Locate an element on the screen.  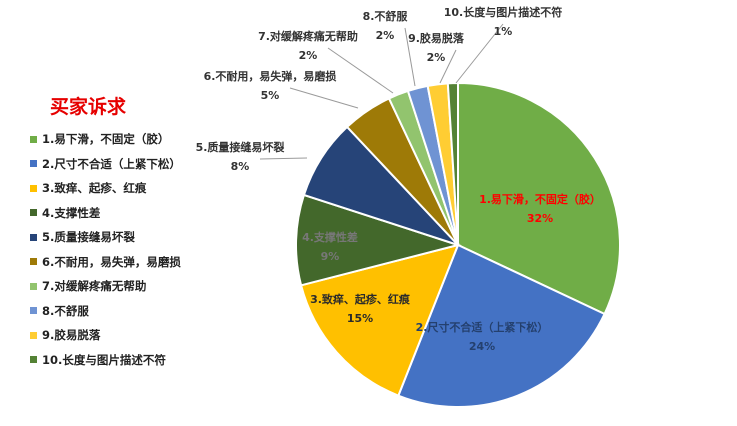
chart-title: 买家诉求 is located at coordinates (88, 107).